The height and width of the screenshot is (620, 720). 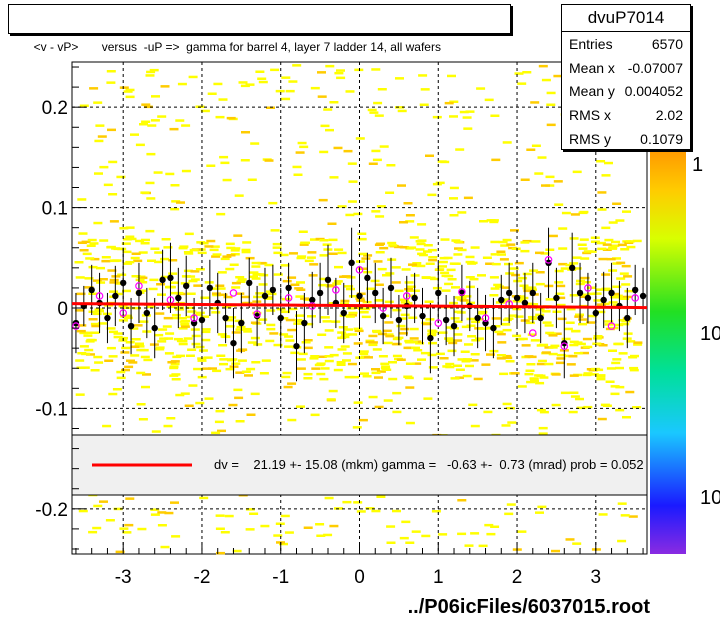 I want to click on open-point, so click(x=76, y=326).